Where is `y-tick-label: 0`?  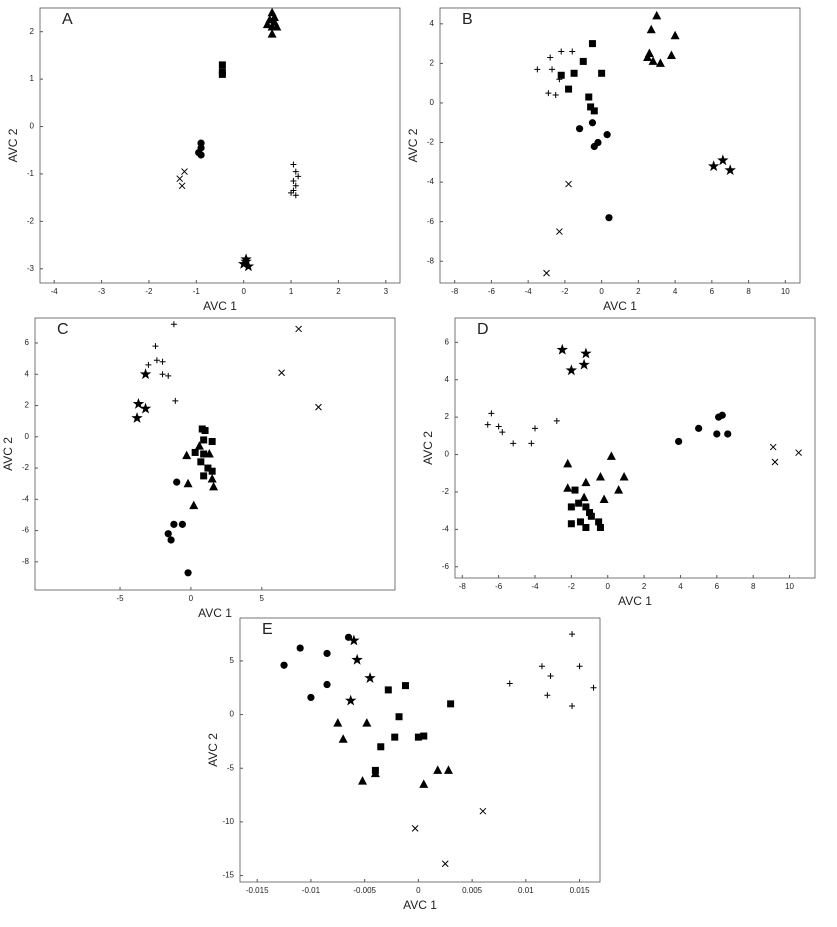
y-tick-label: 0 is located at coordinates (432, 102).